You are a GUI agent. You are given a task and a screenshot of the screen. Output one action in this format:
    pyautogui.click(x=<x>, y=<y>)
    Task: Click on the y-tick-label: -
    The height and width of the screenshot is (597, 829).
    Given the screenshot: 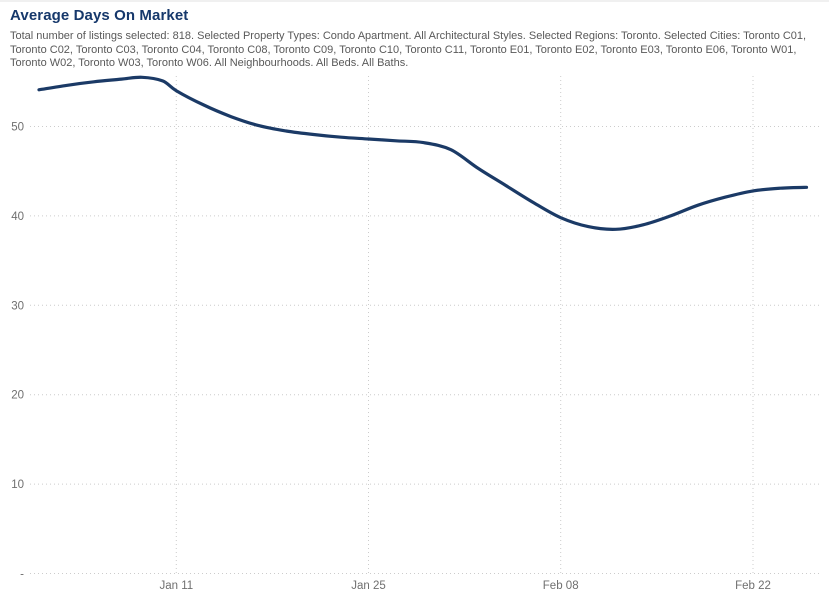 What is the action you would take?
    pyautogui.click(x=22, y=575)
    